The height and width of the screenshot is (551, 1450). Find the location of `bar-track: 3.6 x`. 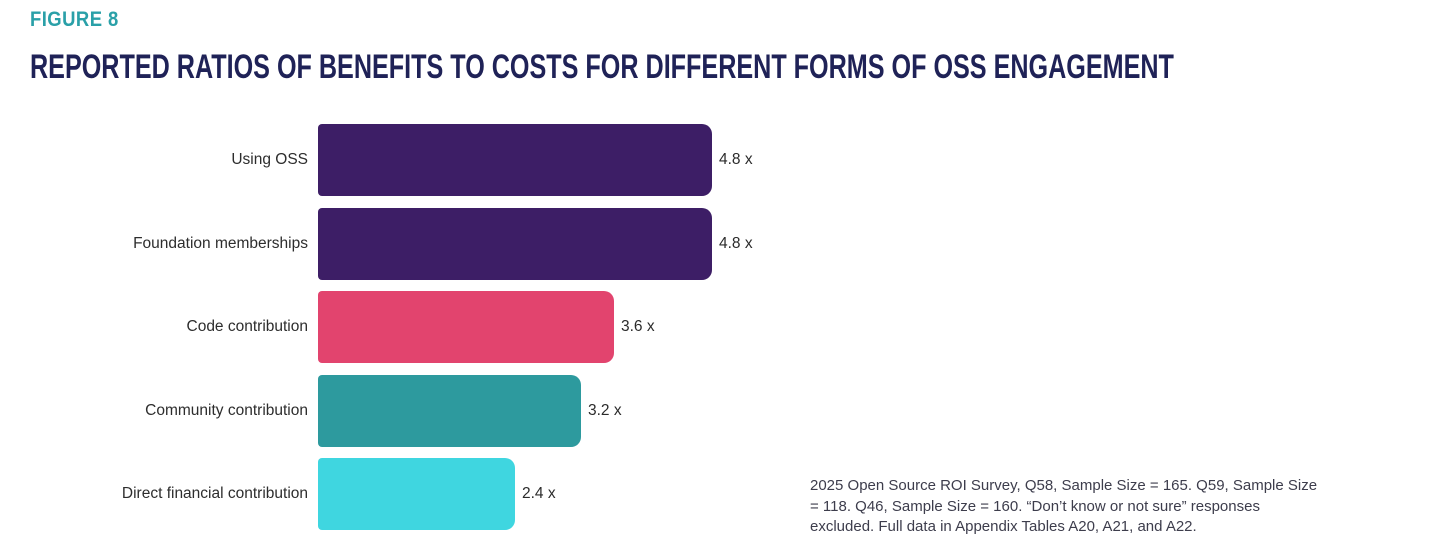

bar-track: 3.6 x is located at coordinates (624, 327).